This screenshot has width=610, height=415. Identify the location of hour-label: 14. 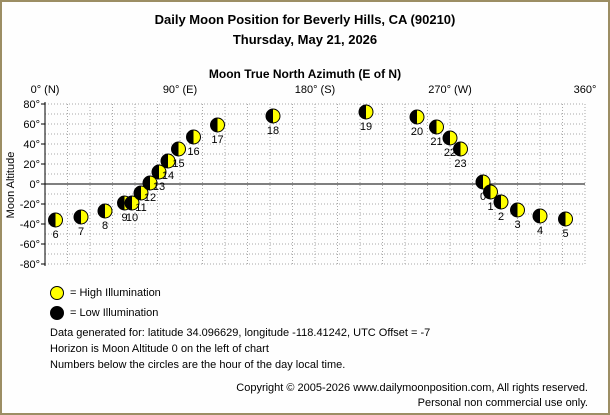
(168, 176).